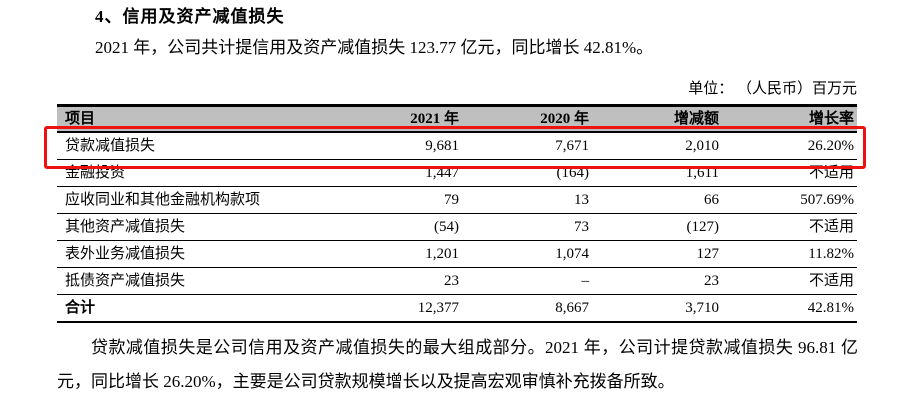 This screenshot has width=915, height=402. I want to click on table-row-loan-impairment: 贷款减值损失 9,681 7,671 2,010 26.20%, so click(457, 146).